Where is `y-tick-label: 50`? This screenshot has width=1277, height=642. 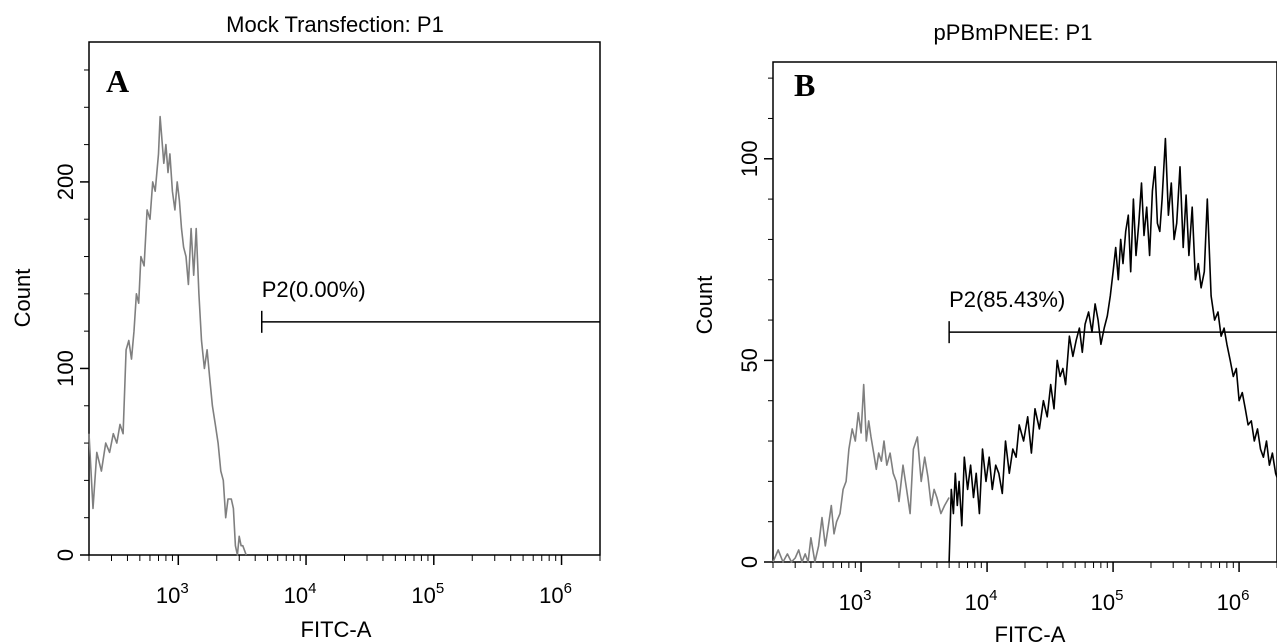 y-tick-label: 50 is located at coordinates (749, 360).